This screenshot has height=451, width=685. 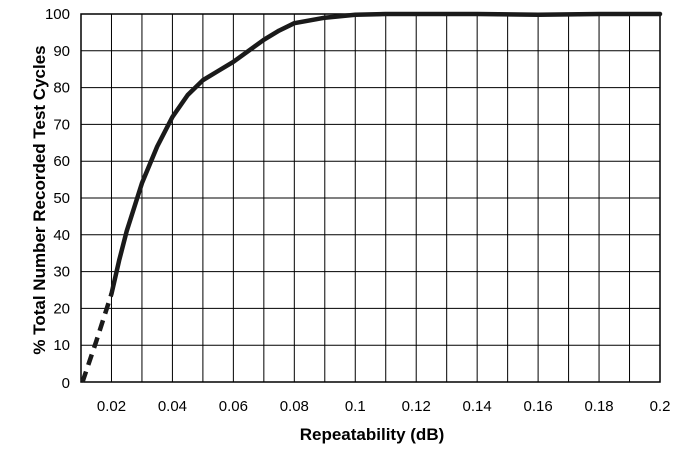 What do you see at coordinates (538, 406) in the screenshot?
I see `x-tick-label: 0.16` at bounding box center [538, 406].